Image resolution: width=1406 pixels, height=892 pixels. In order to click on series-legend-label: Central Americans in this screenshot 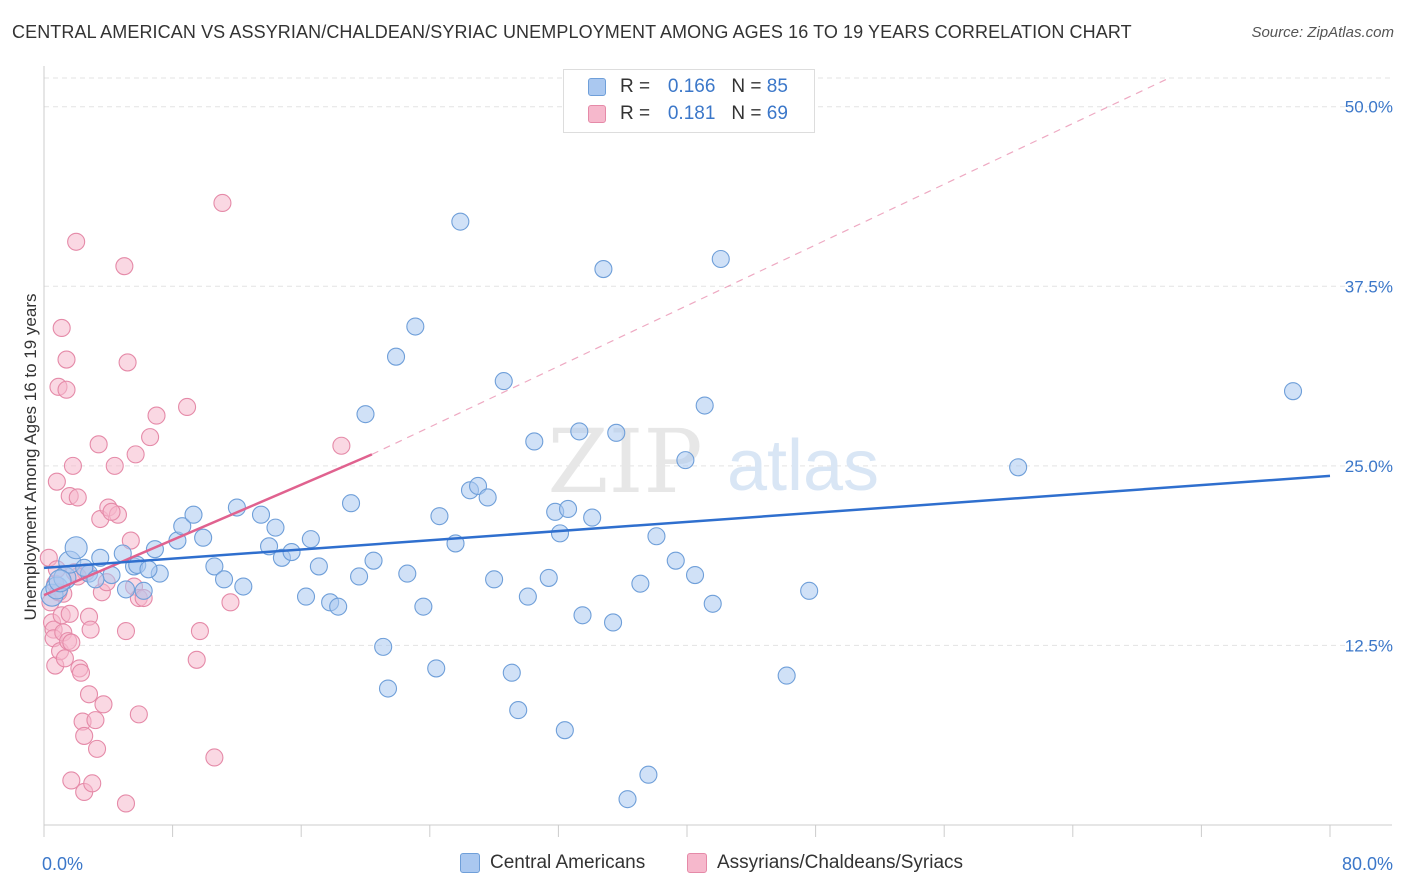, I will do `click(568, 862)`.